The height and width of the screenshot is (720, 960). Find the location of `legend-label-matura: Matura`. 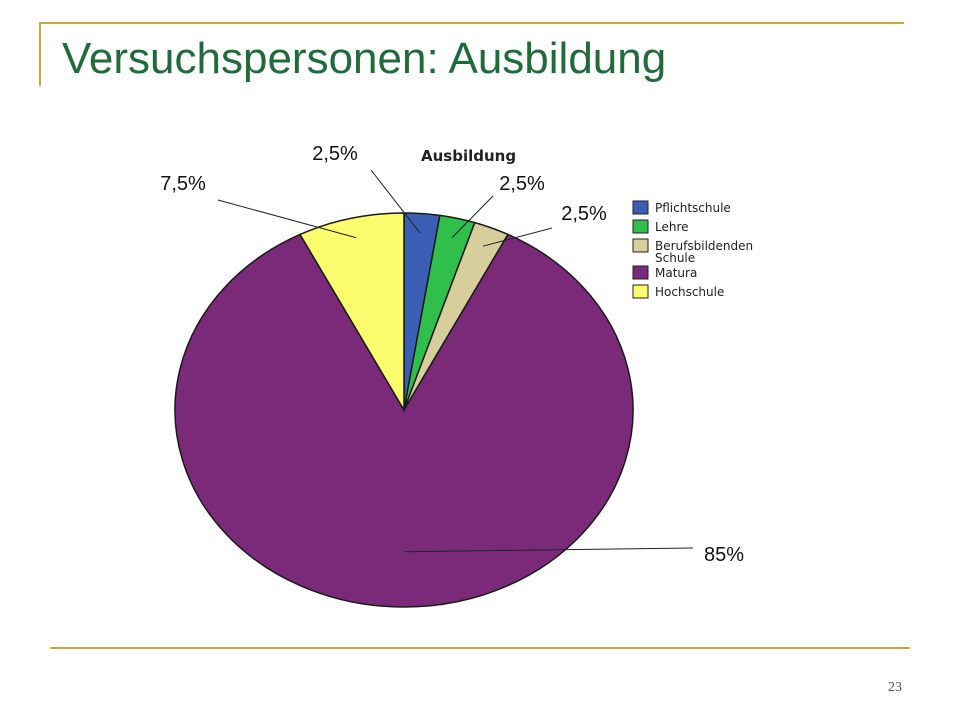

legend-label-matura: Matura is located at coordinates (676, 273).